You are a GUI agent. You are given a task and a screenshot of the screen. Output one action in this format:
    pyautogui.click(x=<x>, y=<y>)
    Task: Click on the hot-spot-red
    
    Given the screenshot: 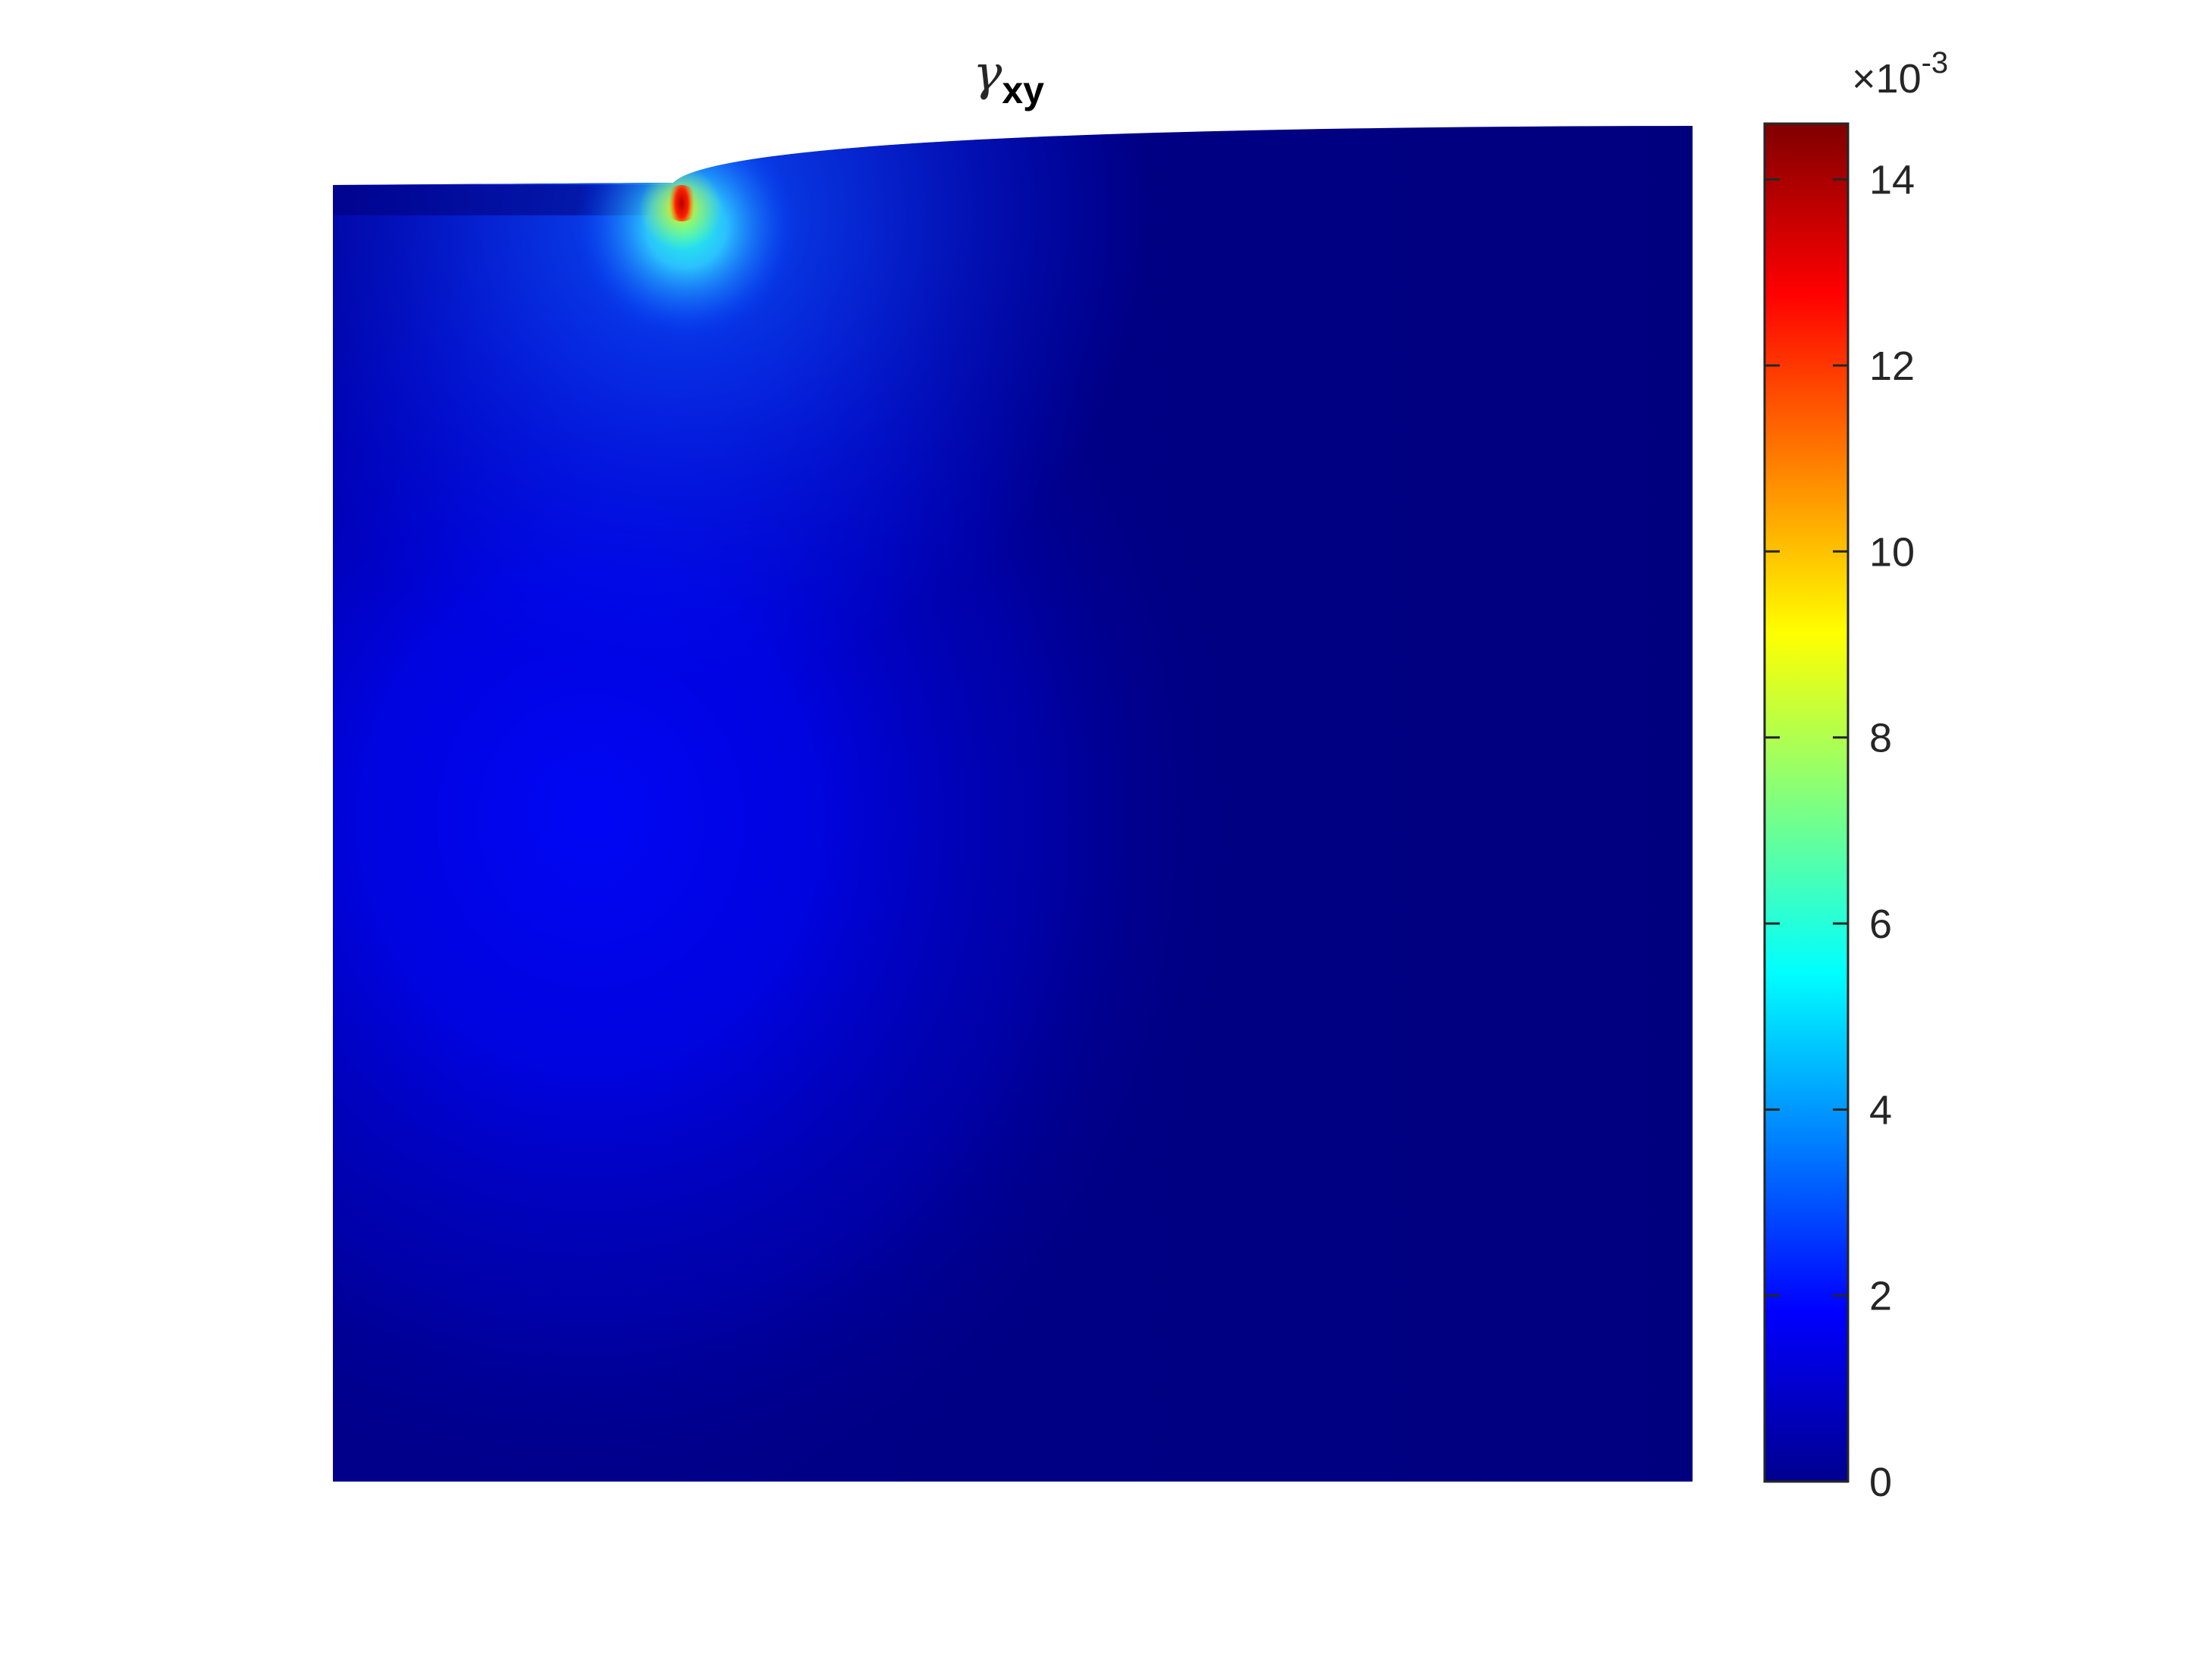 What is the action you would take?
    pyautogui.click(x=682, y=203)
    